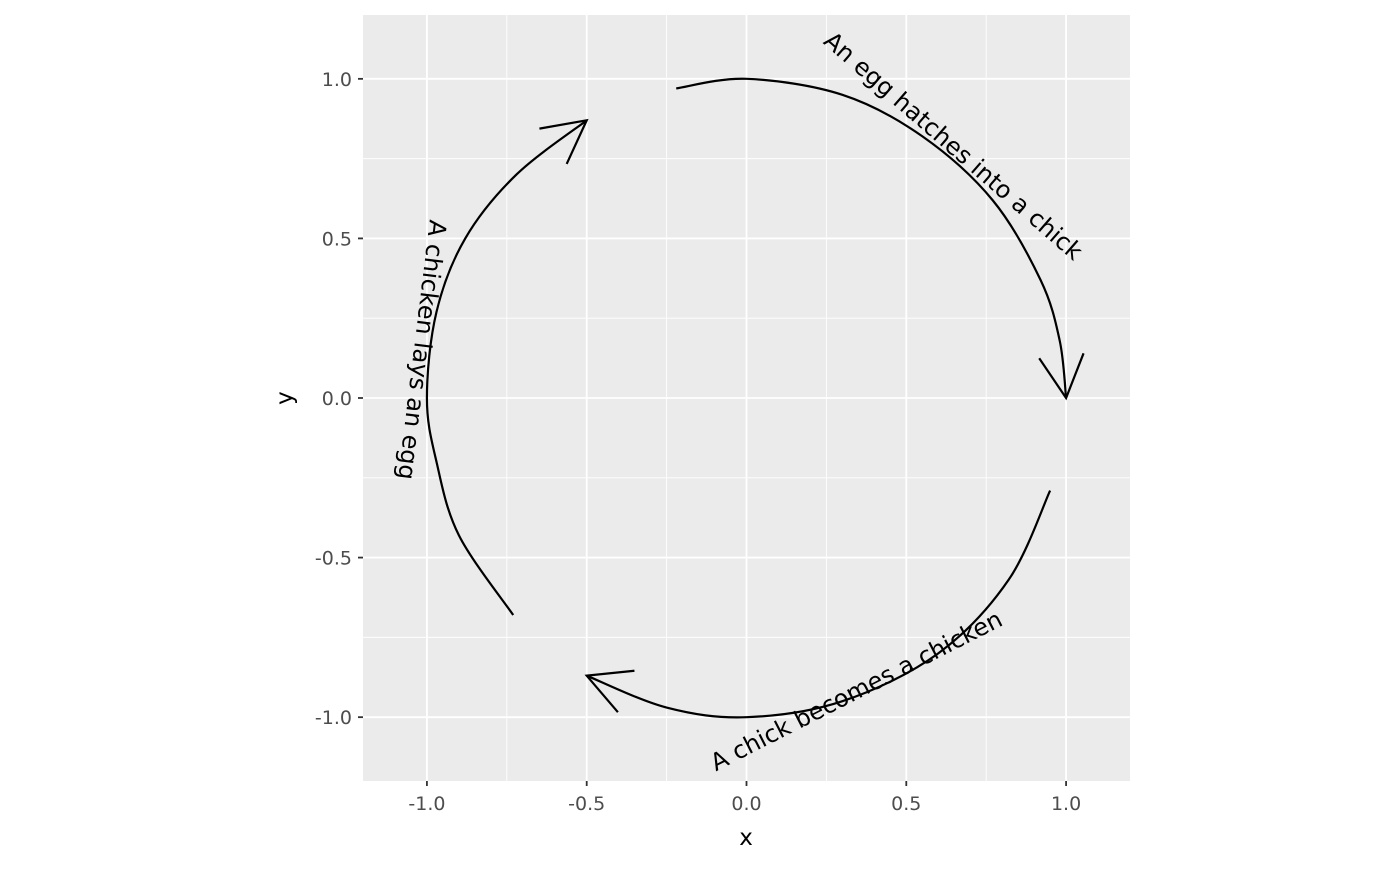 This screenshot has width=1400, height=870. What do you see at coordinates (337, 239) in the screenshot?
I see `y-tick-label: 0.5` at bounding box center [337, 239].